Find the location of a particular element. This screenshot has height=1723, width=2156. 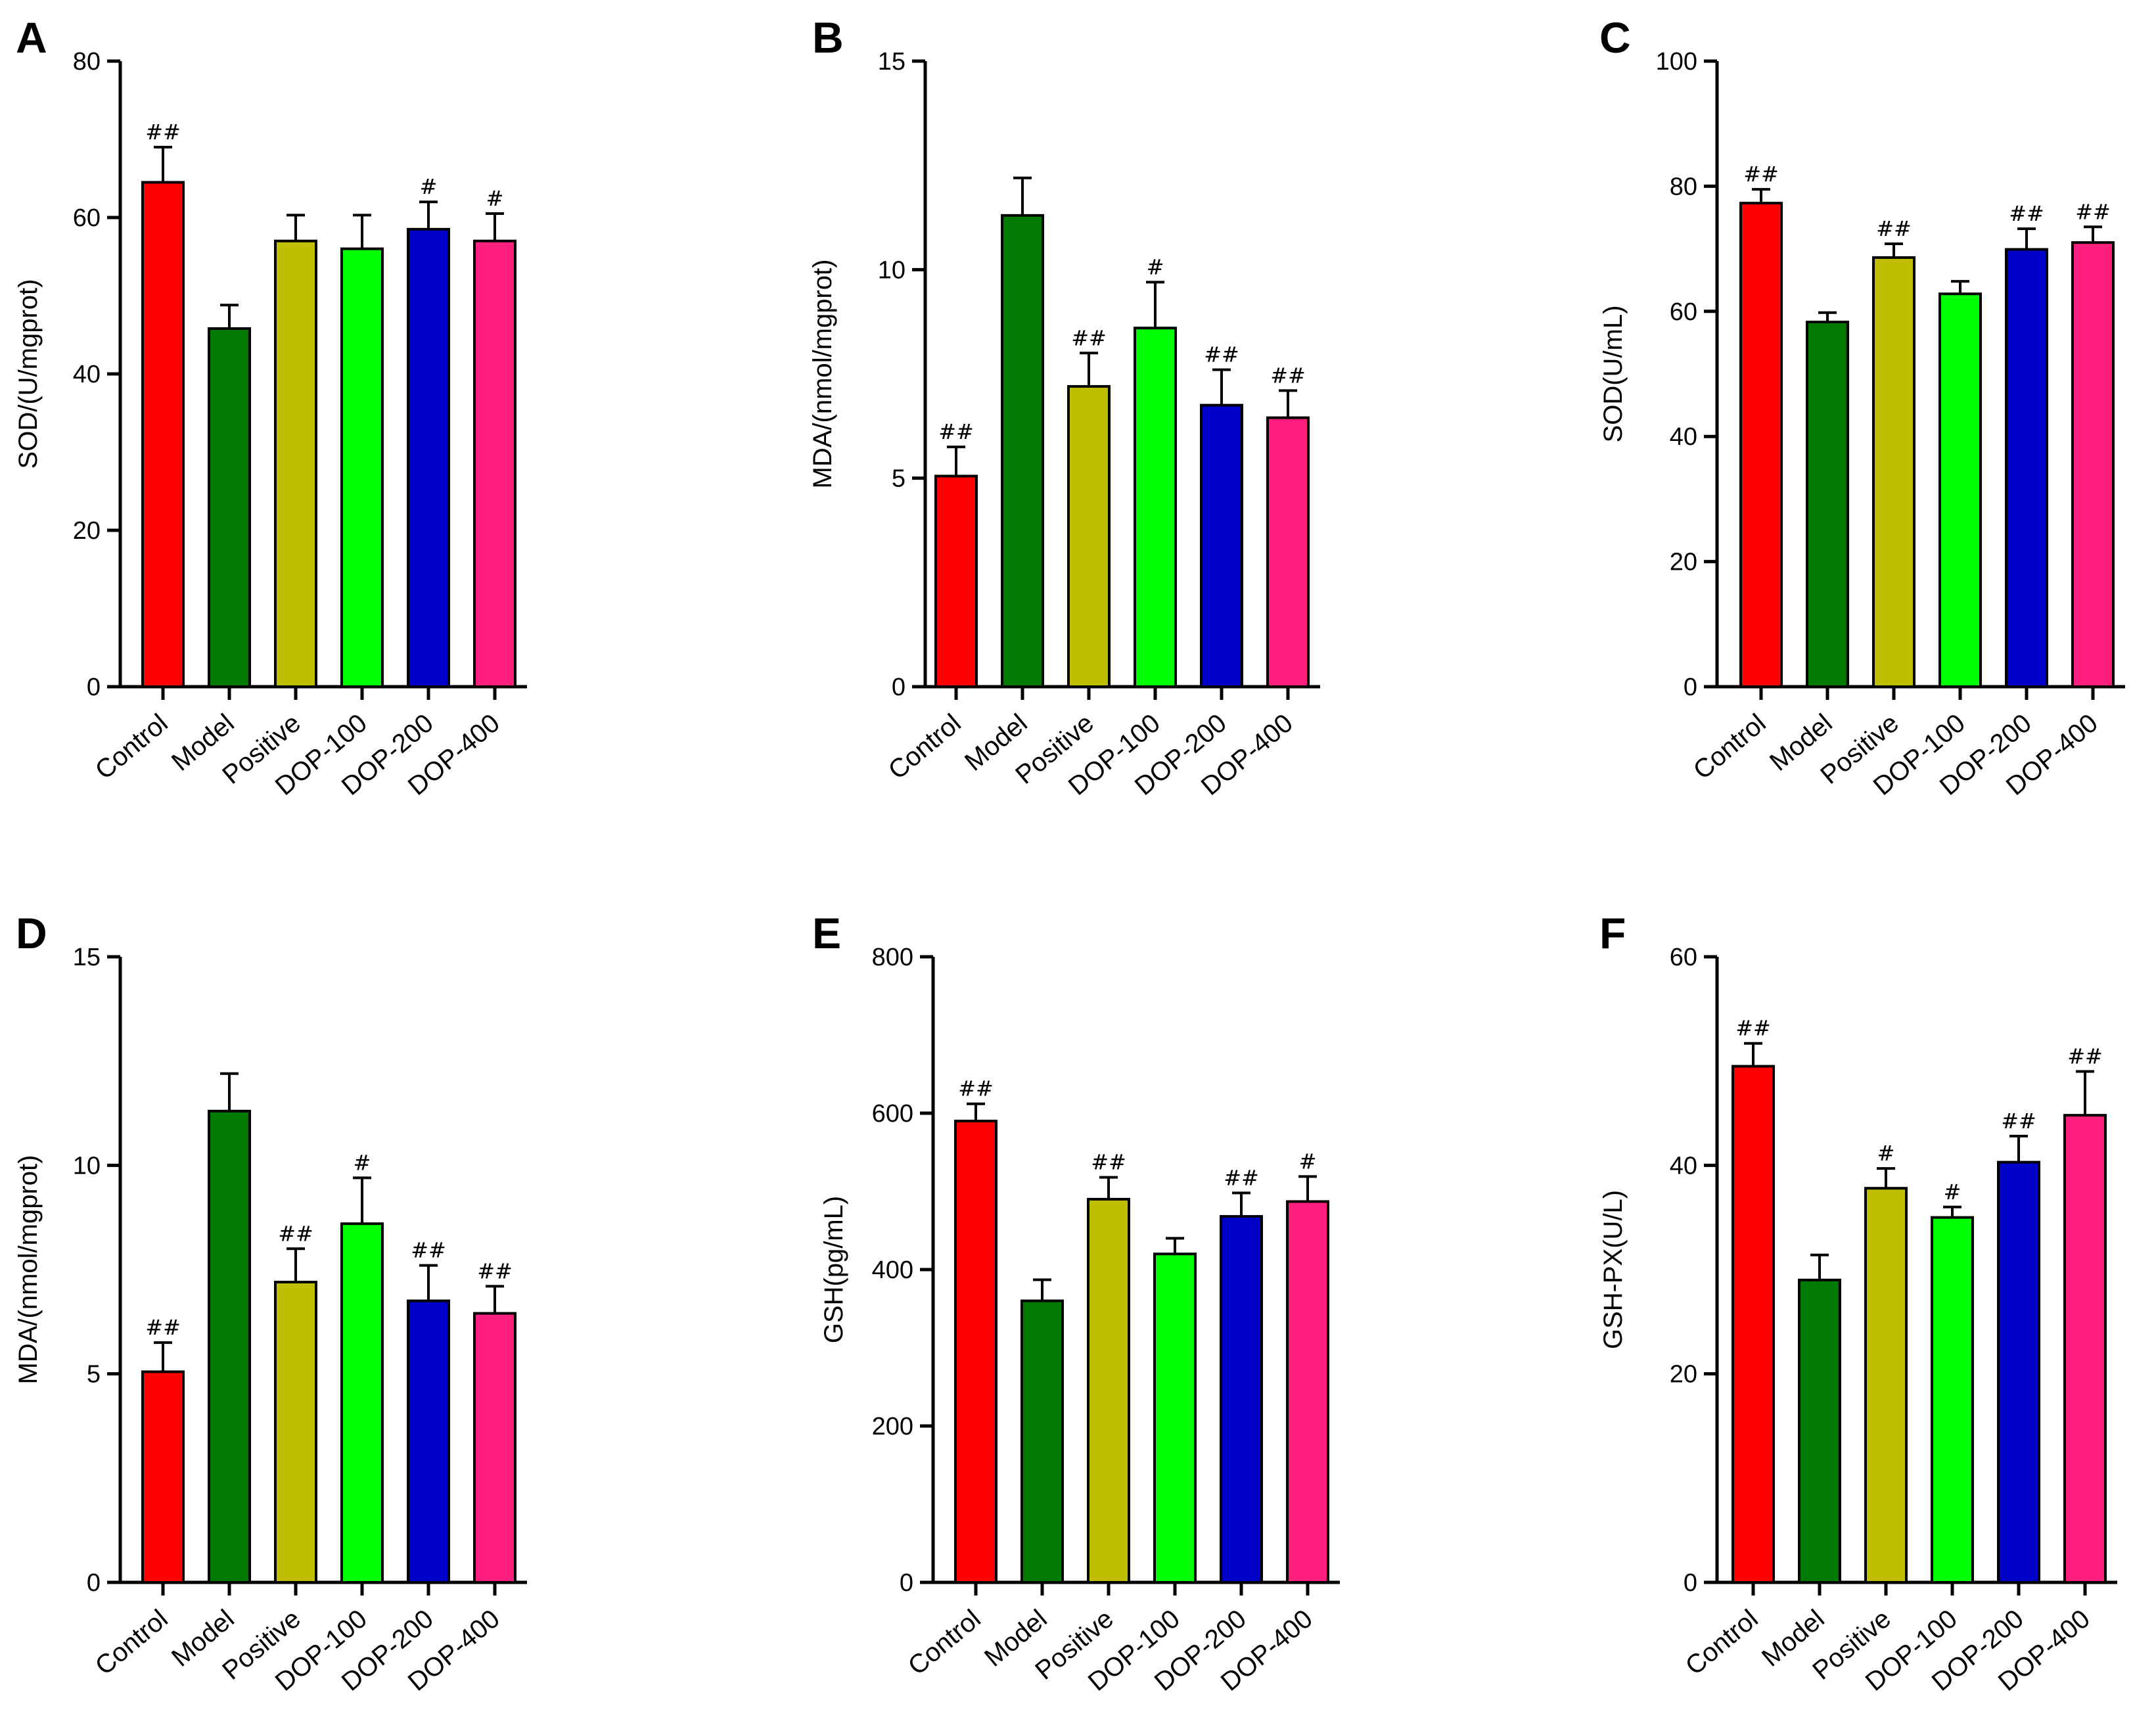

y-axis-title: SOD(U/mL) is located at coordinates (1613, 375).